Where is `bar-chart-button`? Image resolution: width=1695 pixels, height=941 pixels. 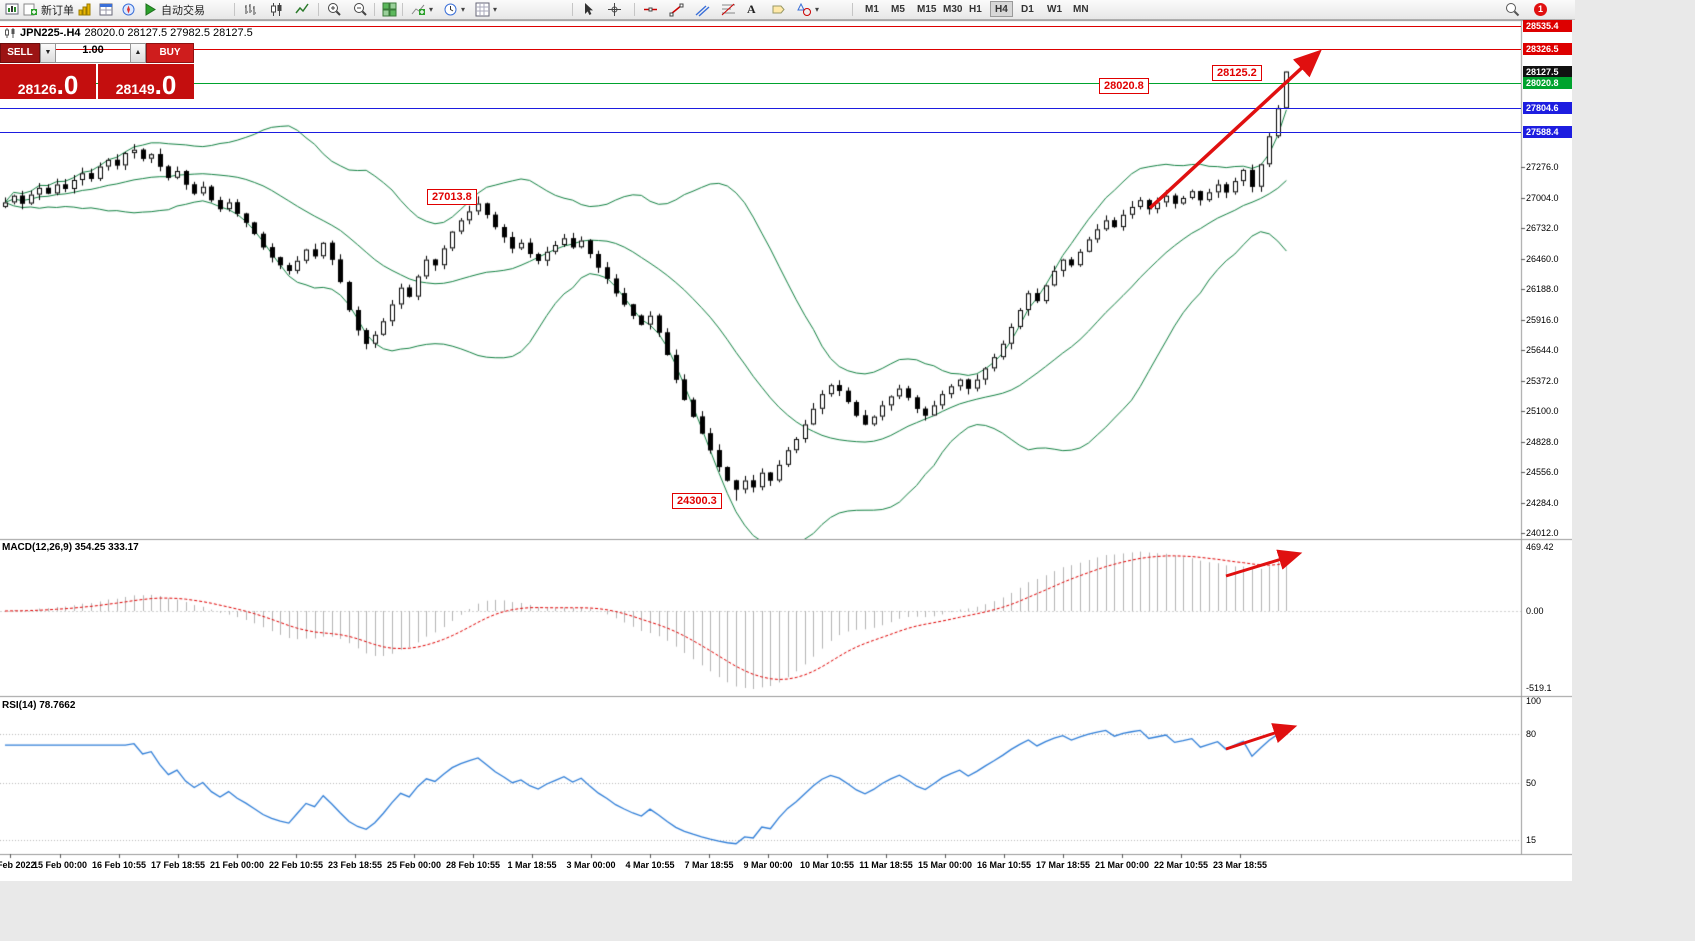
bar-chart-button is located at coordinates (250, 9).